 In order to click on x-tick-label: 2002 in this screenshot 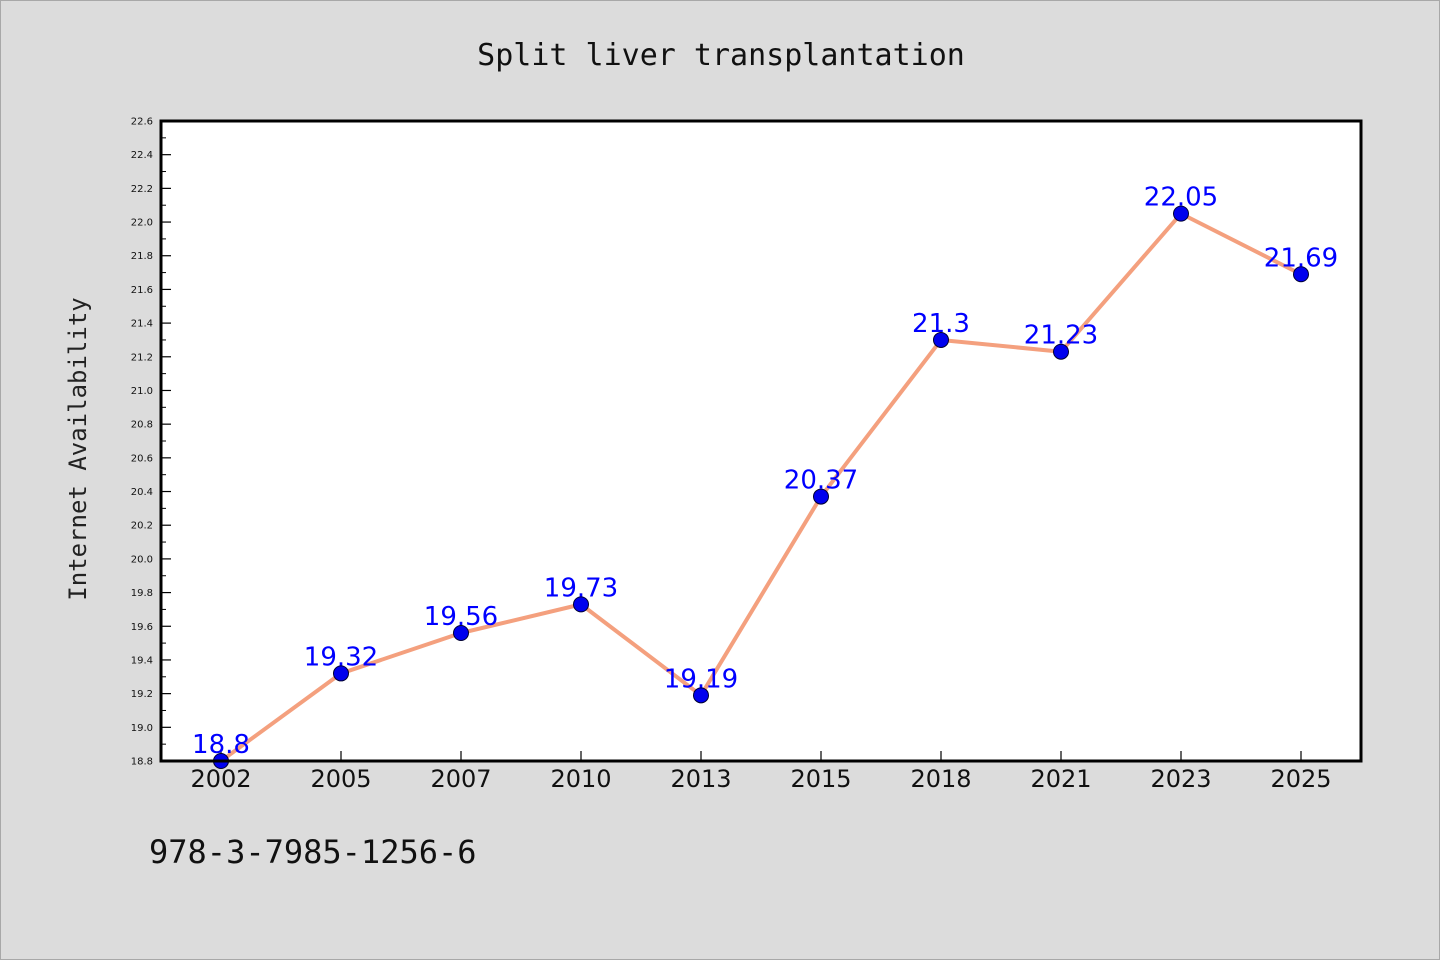, I will do `click(220, 779)`.